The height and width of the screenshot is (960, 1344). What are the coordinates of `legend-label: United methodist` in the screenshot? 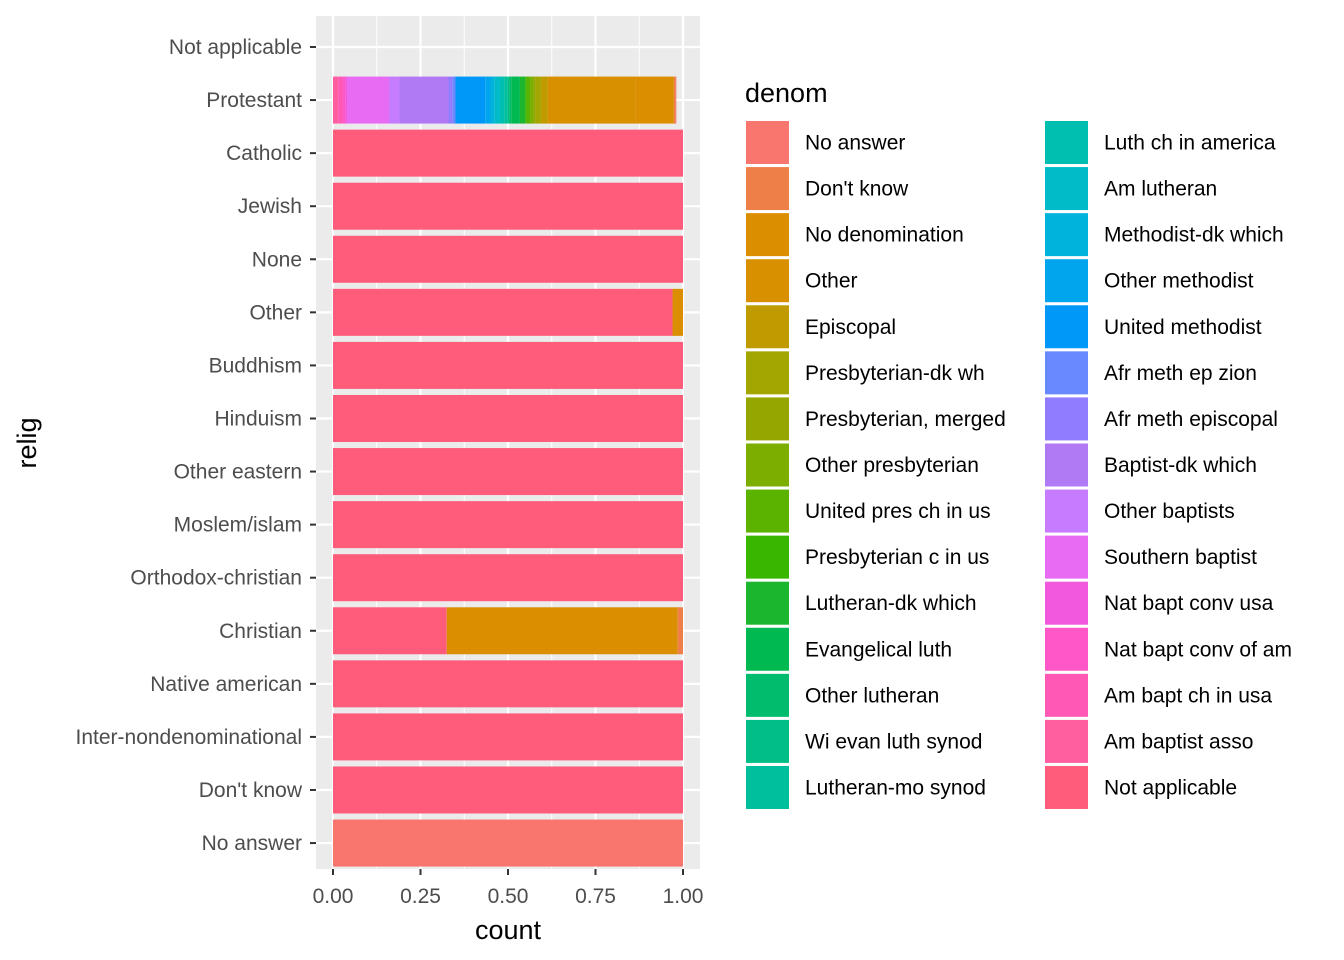 It's located at (1183, 327).